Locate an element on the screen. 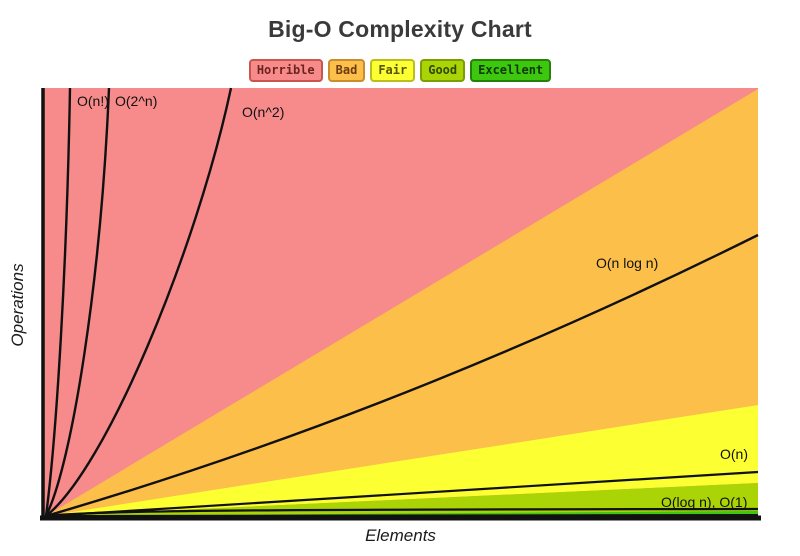  legend-badge-fair: Fair is located at coordinates (393, 71).